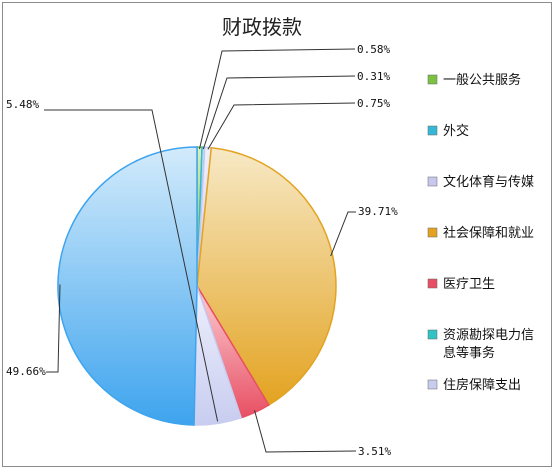  What do you see at coordinates (22, 104) in the screenshot?
I see `data-label: 5.48%` at bounding box center [22, 104].